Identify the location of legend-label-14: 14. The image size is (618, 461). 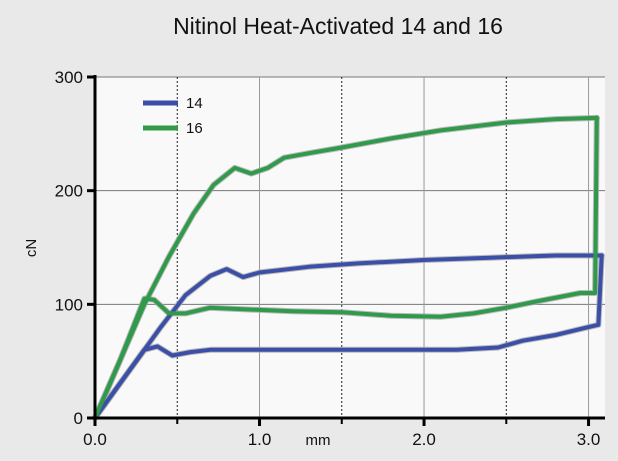
(194, 103).